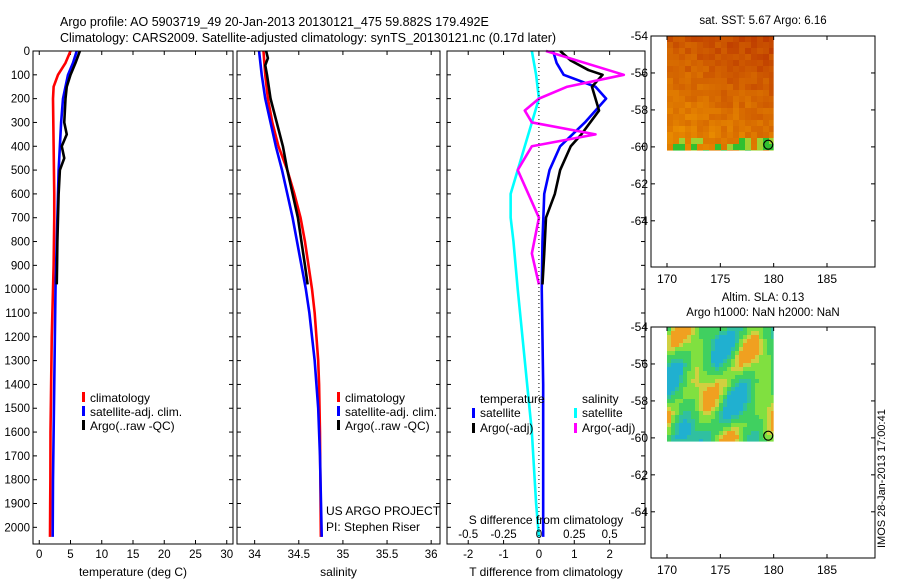 The image size is (900, 580). I want to click on map-frame, so click(763, 442).